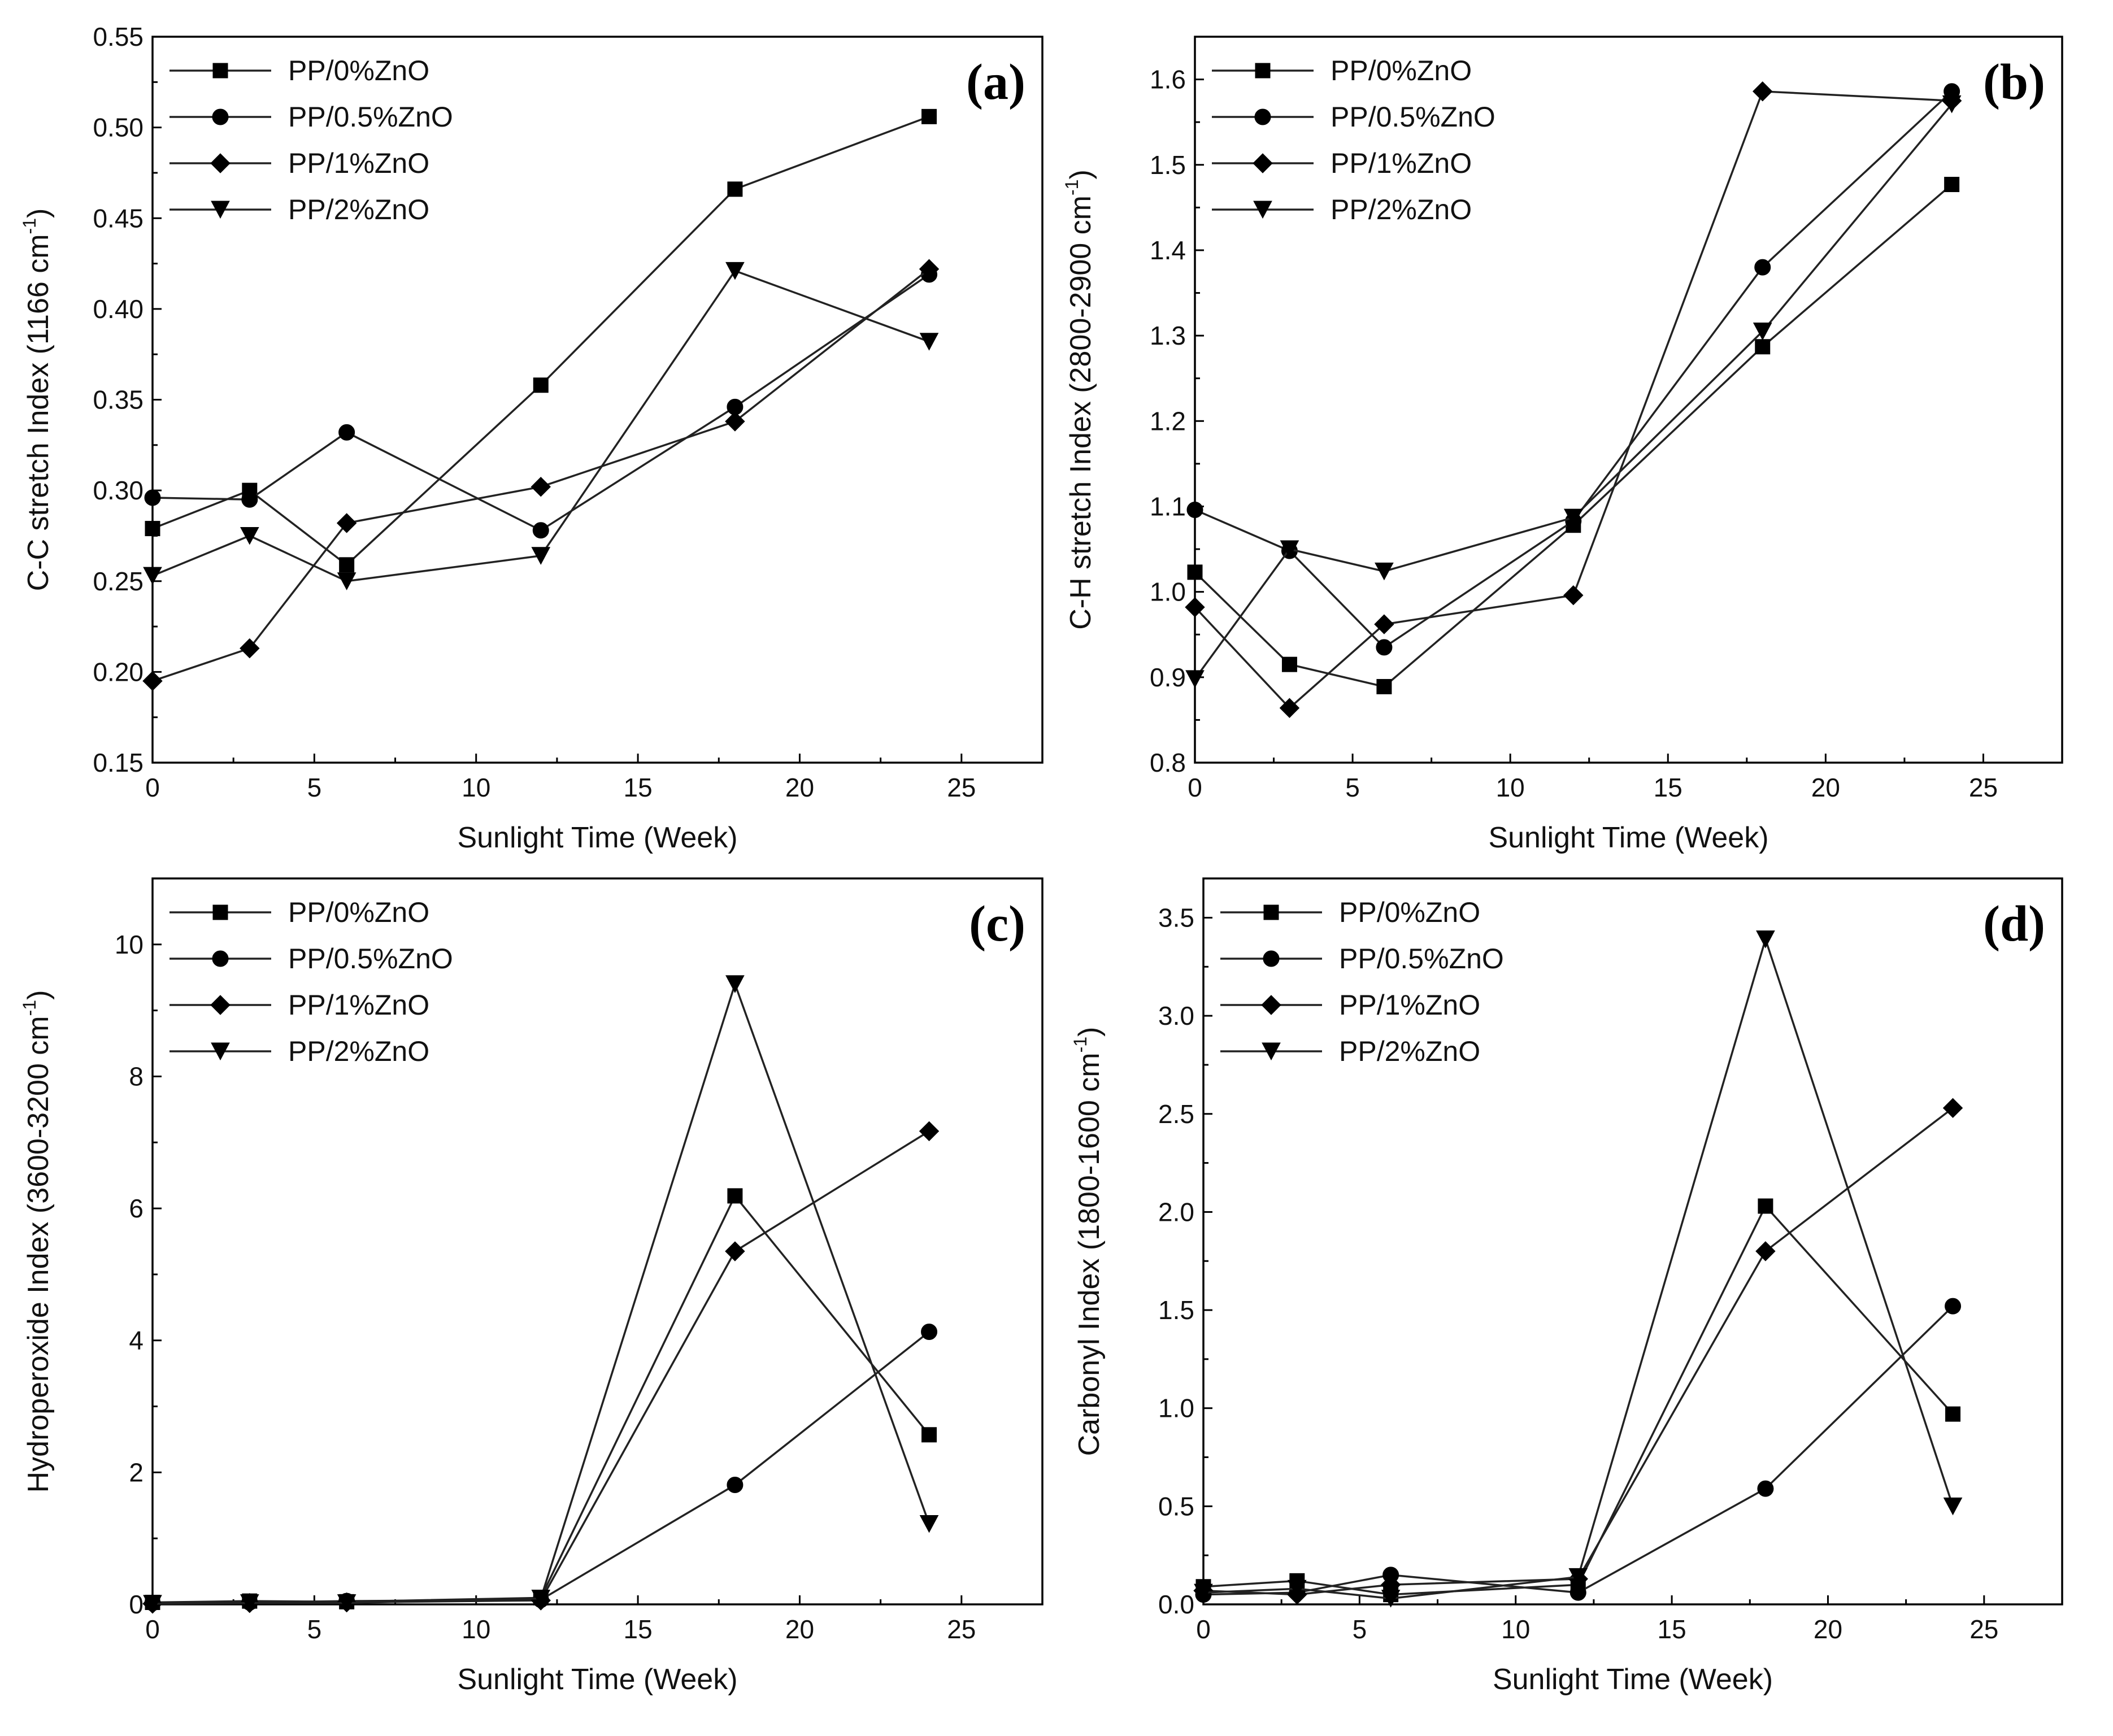 This screenshot has width=2113, height=1736. I want to click on panel-label: (c), so click(997, 924).